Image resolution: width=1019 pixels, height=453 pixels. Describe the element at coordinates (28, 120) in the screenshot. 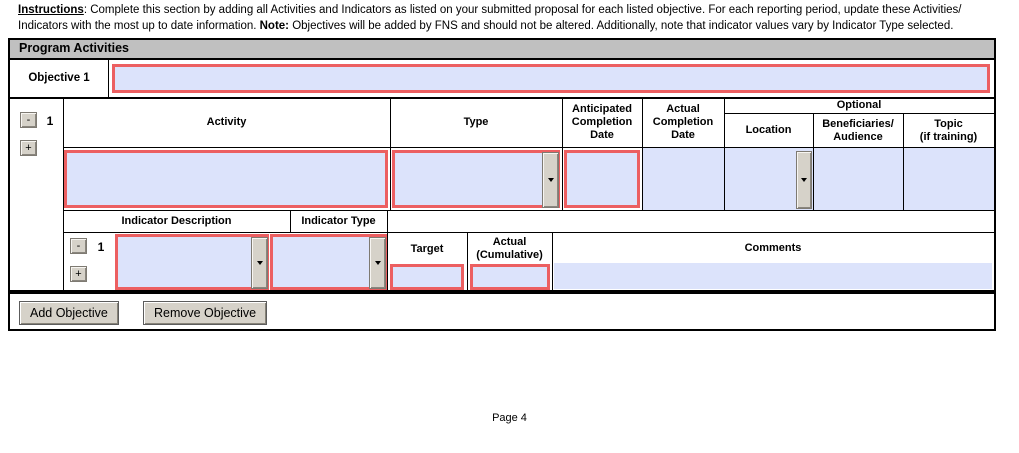

I see `remove-activity-button: -` at that location.